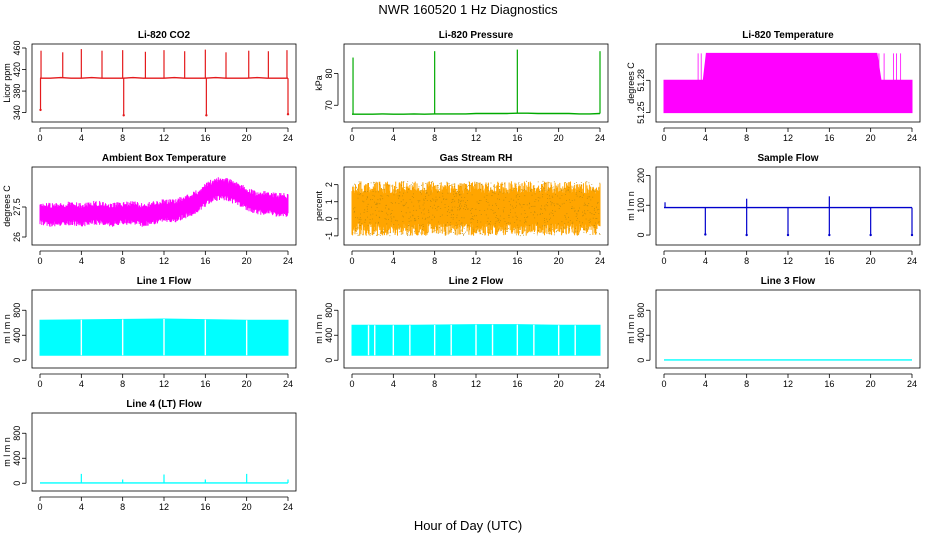  I want to click on panel-title: Line 3 Flow, so click(788, 281).